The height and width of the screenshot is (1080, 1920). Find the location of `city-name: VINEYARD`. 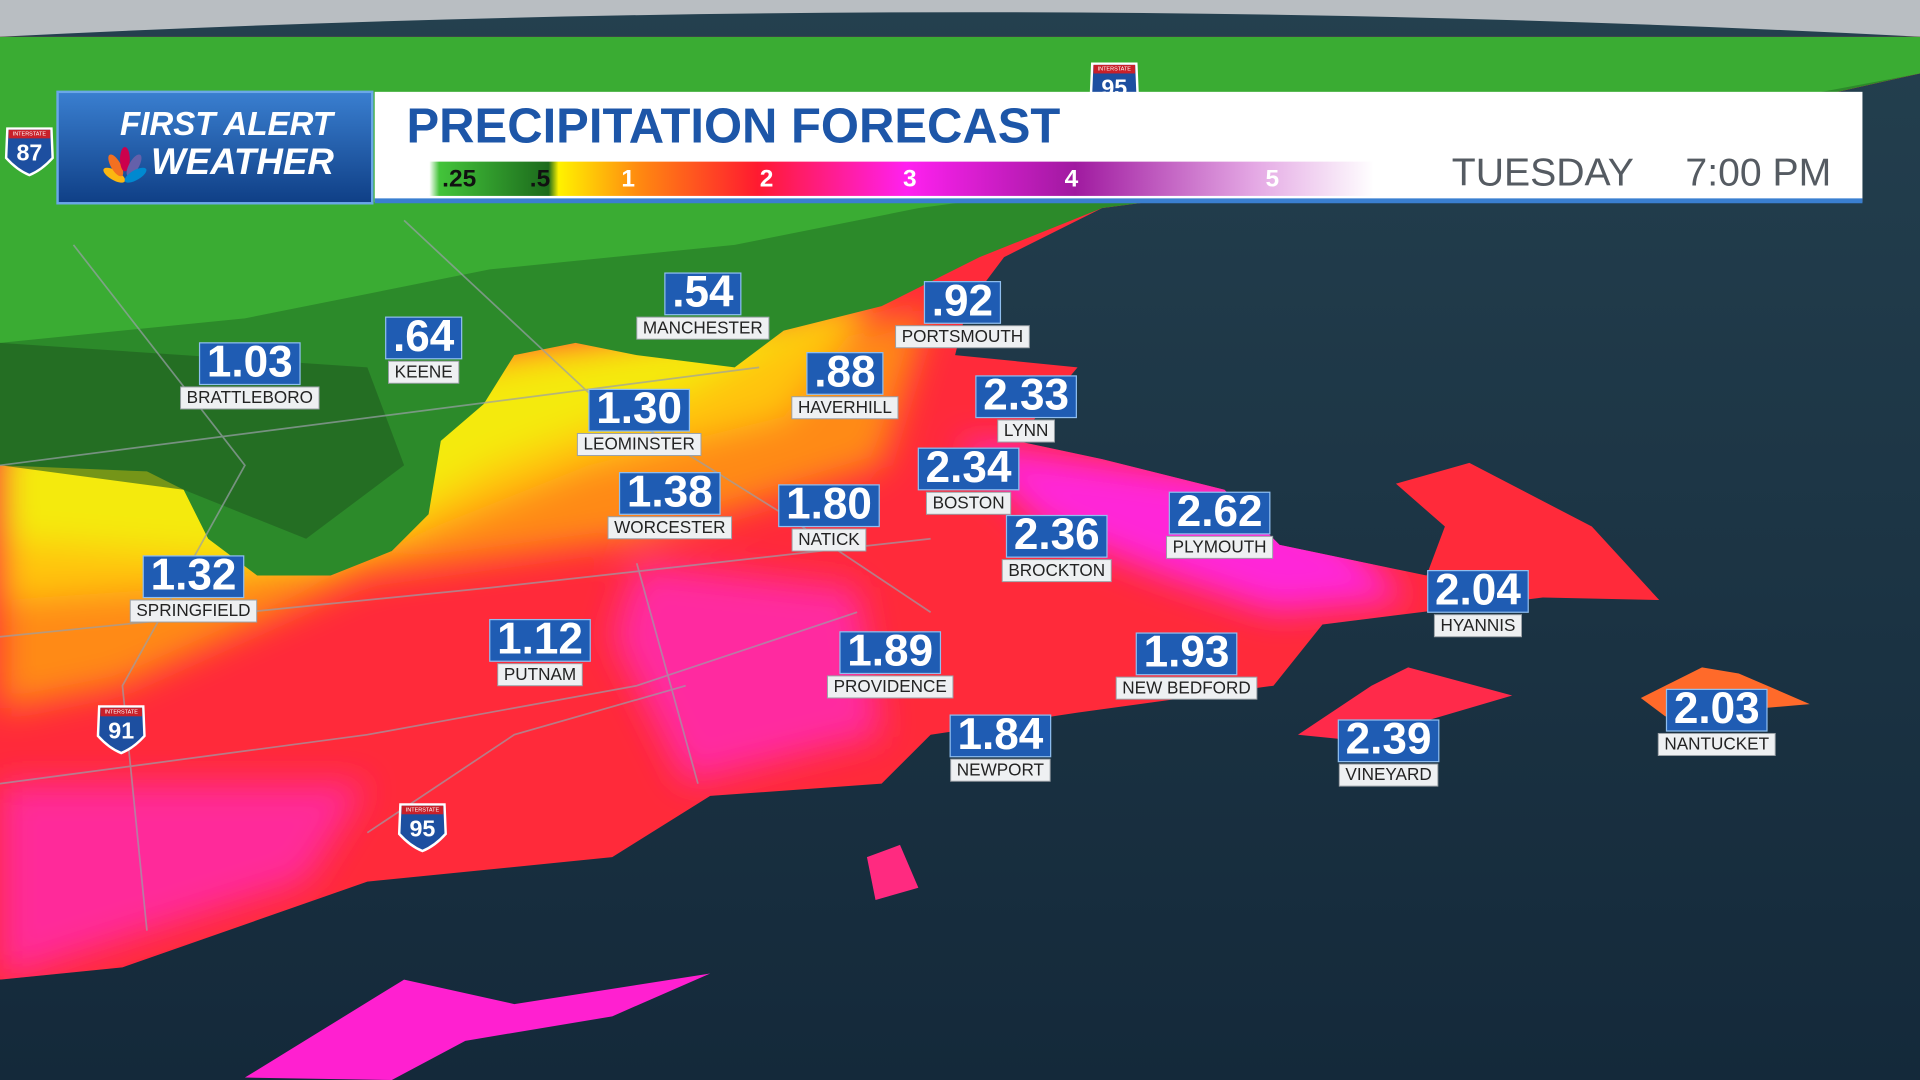

city-name: VINEYARD is located at coordinates (1388, 774).